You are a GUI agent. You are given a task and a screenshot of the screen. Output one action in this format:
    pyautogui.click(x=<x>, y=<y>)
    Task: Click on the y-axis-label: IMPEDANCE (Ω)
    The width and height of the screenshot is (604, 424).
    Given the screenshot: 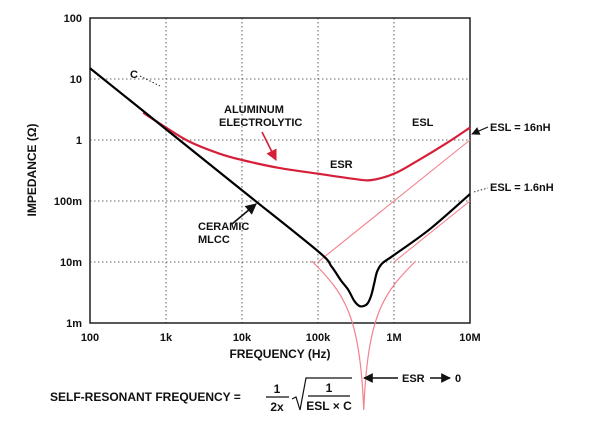 What is the action you would take?
    pyautogui.click(x=32, y=170)
    